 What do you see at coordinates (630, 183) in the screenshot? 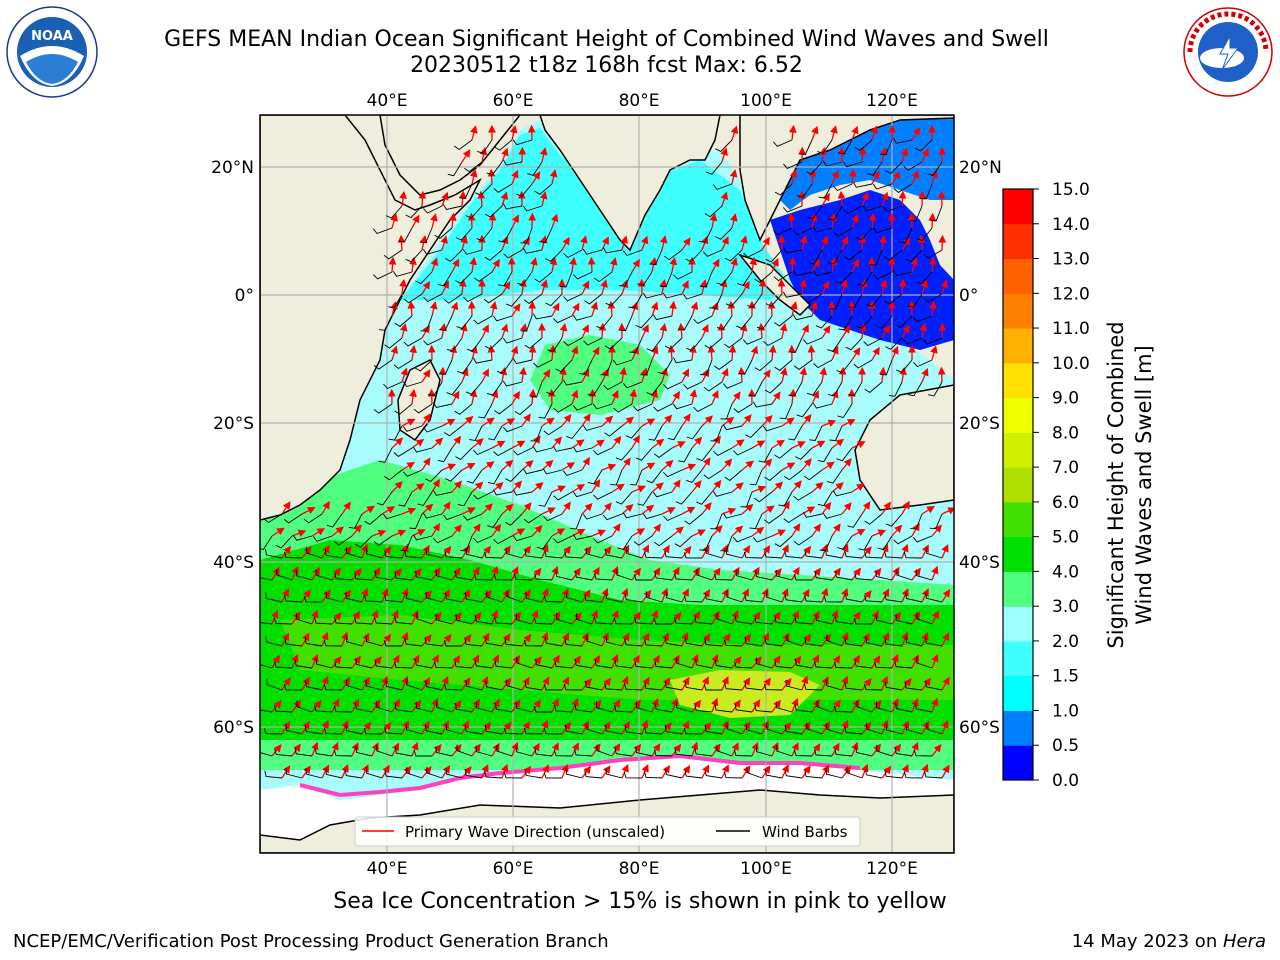
I see `coastline-india` at bounding box center [630, 183].